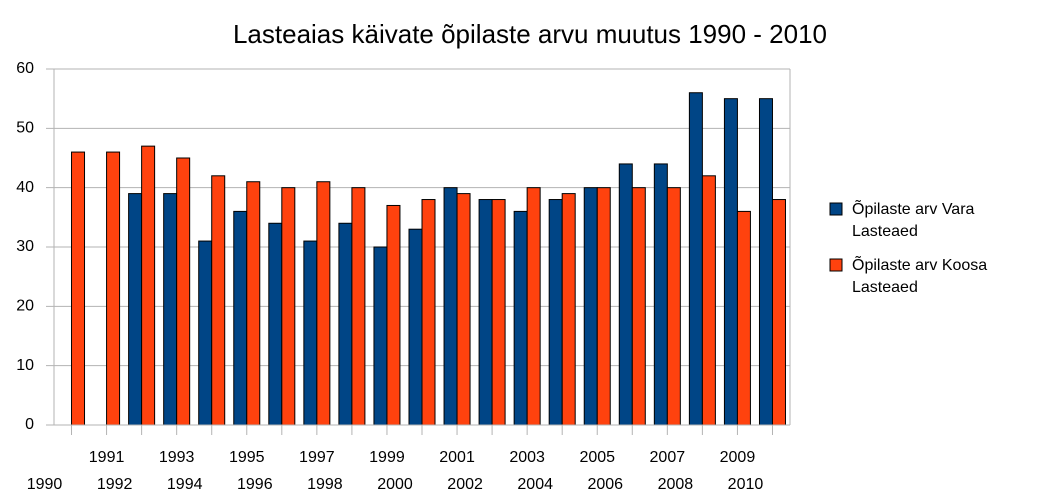 The width and height of the screenshot is (1037, 500). Describe the element at coordinates (25, 128) in the screenshot. I see `y-tick-label: 50` at that location.